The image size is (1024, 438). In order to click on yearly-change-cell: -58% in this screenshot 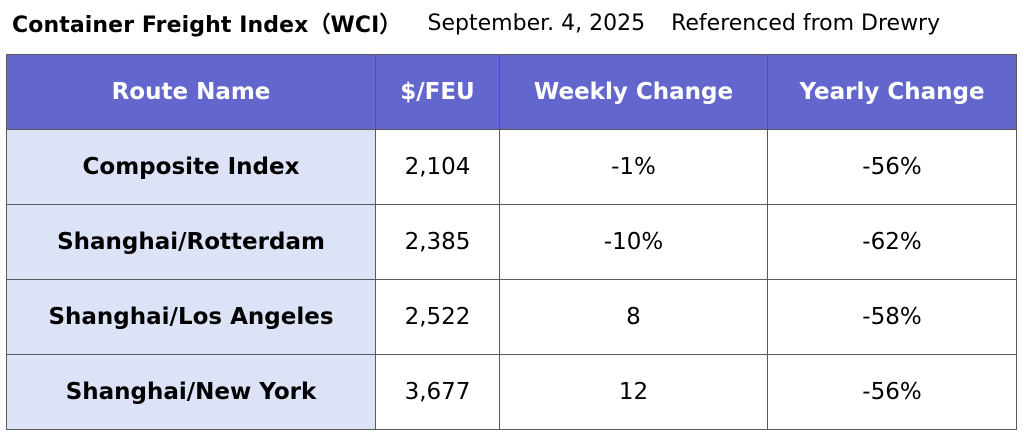, I will do `click(892, 317)`.